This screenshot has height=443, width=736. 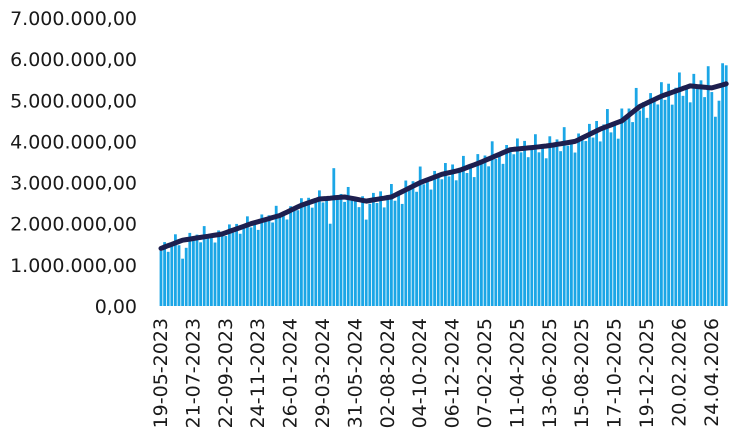 I want to click on x-tick-label: 11-04-2025, so click(x=517, y=373).